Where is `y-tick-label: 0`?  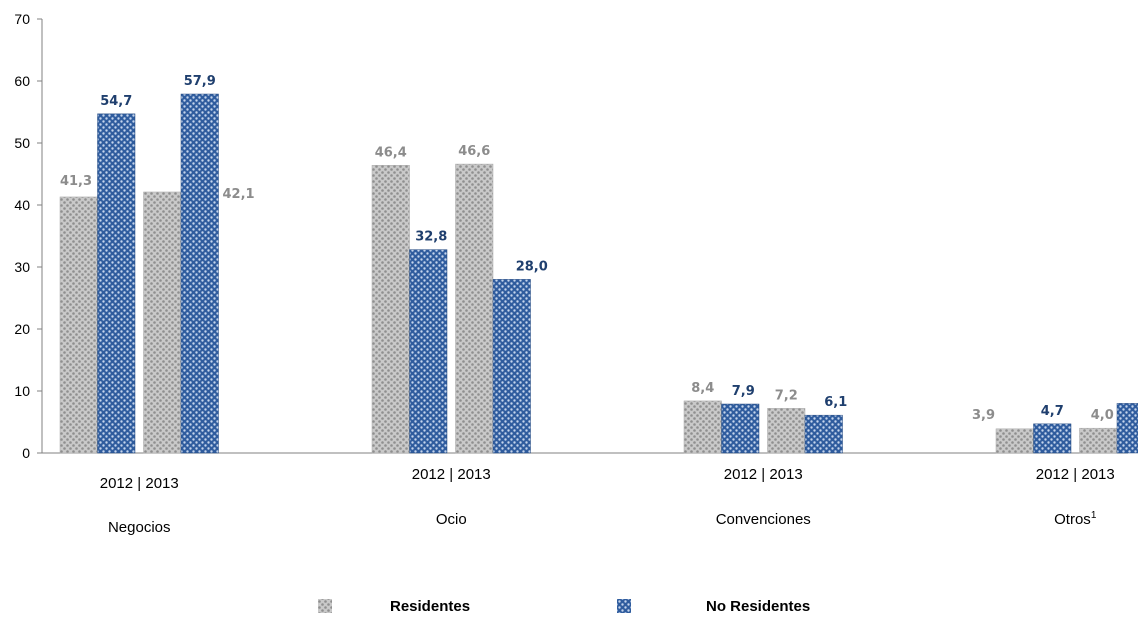 y-tick-label: 0 is located at coordinates (26, 453).